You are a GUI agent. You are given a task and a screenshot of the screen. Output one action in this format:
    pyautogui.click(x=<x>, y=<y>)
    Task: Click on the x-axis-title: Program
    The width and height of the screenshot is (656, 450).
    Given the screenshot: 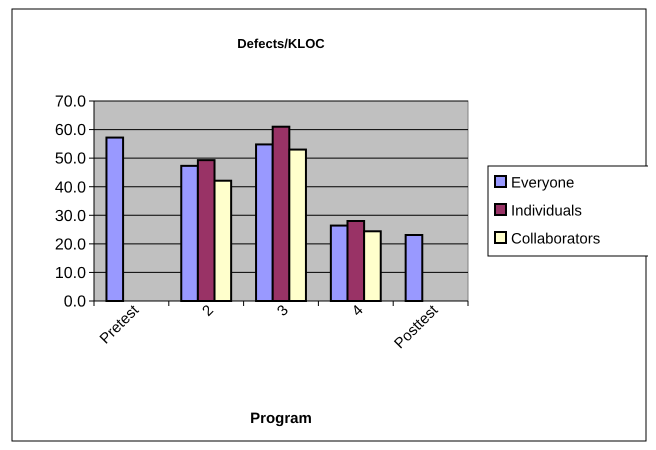 What is the action you would take?
    pyautogui.click(x=281, y=418)
    